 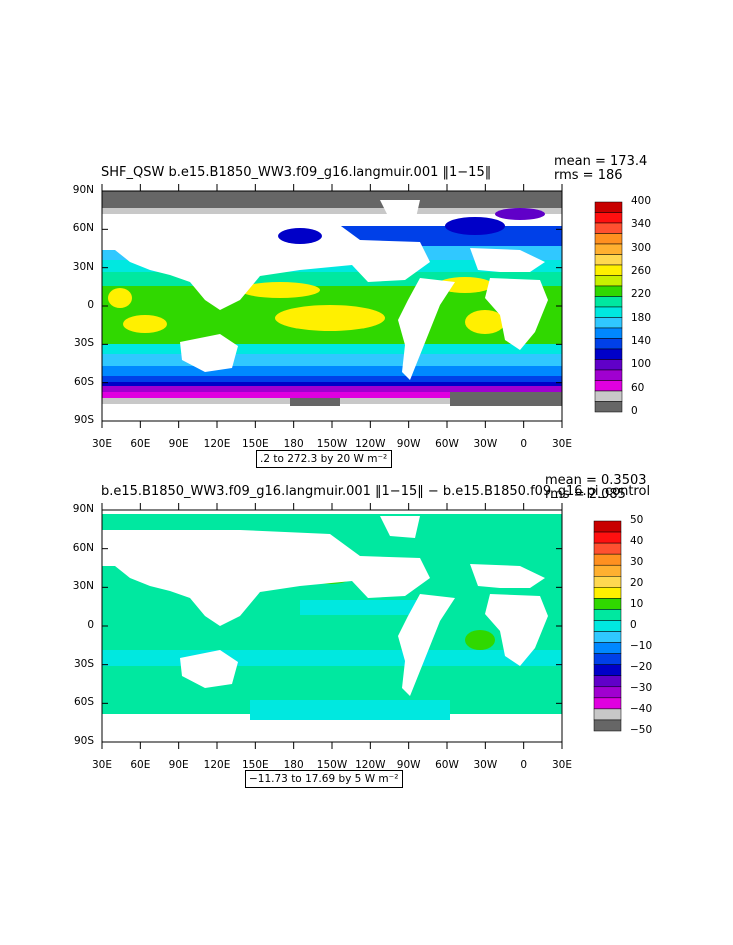 I want to click on panel1-lat-label: 0, so click(x=90, y=305).